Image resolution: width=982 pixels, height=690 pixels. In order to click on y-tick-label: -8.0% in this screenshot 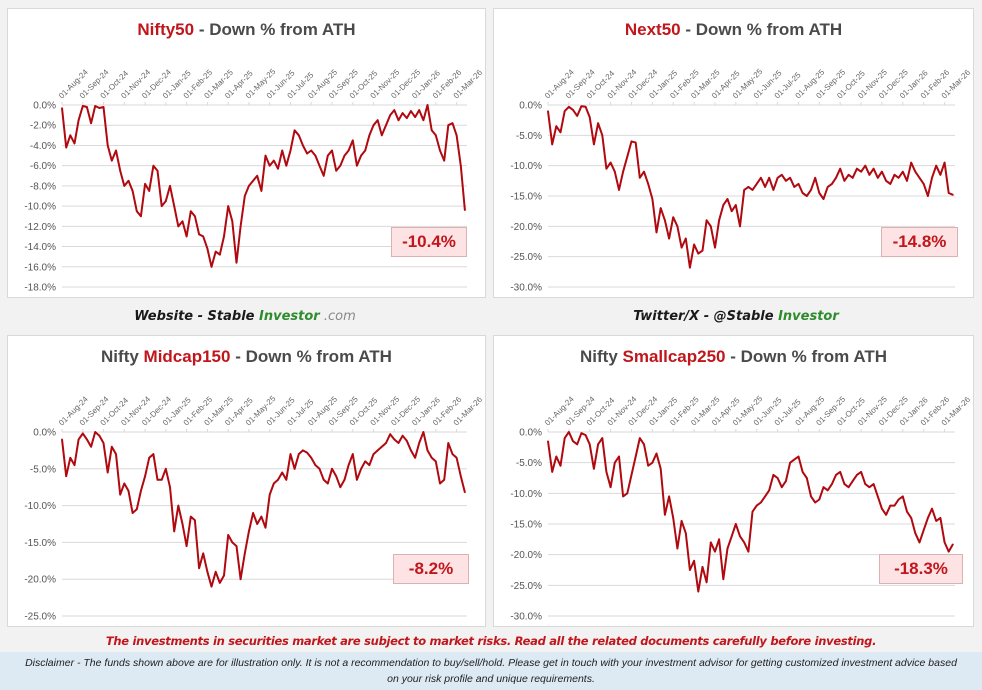, I will do `click(43, 186)`.